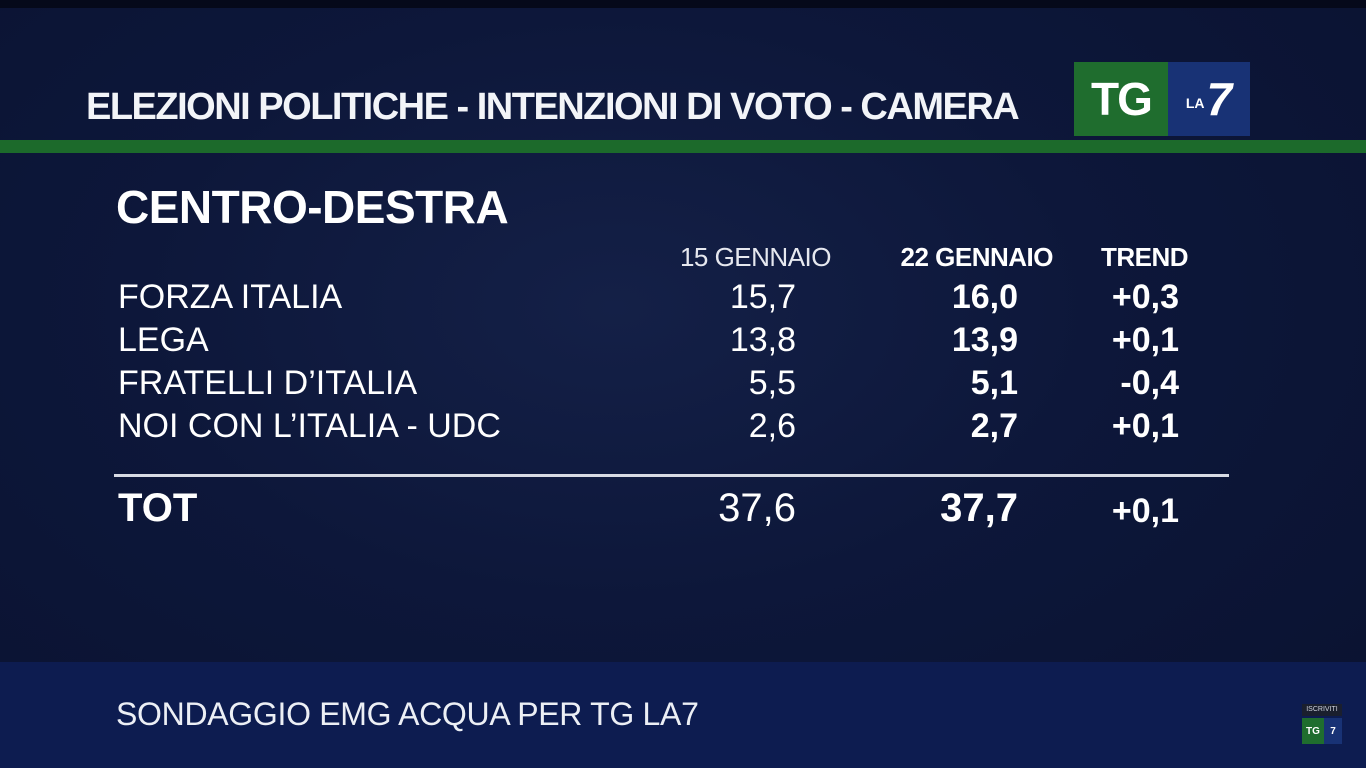 This screenshot has width=1366, height=768. What do you see at coordinates (994, 426) in the screenshot?
I see `curr-value: 2,7` at bounding box center [994, 426].